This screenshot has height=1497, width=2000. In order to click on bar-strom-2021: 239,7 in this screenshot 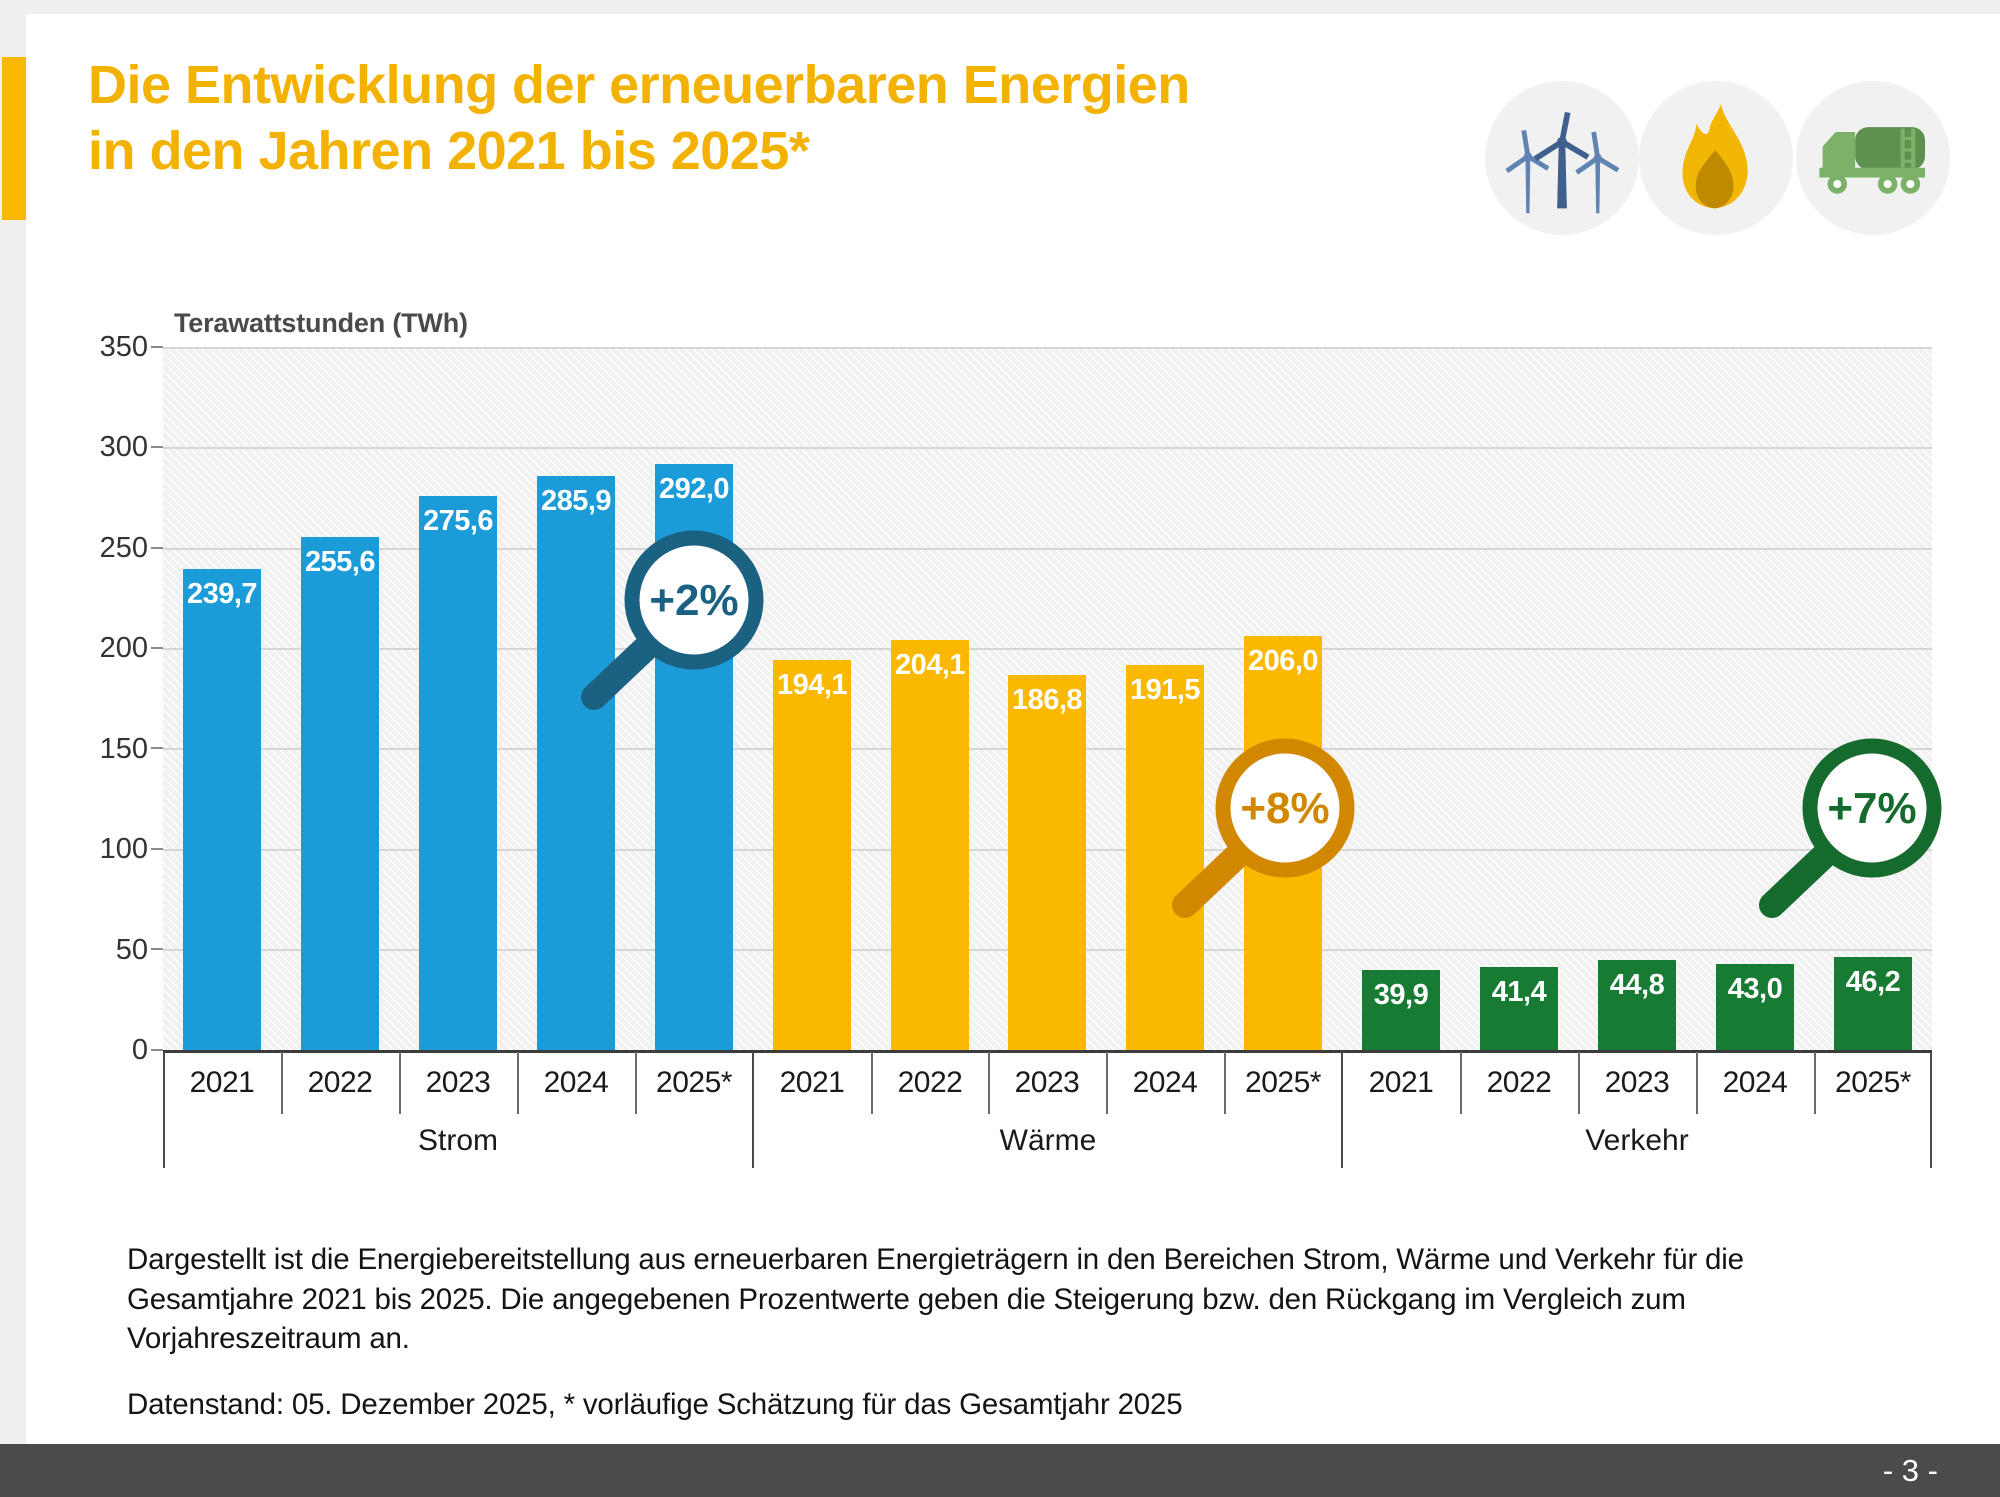, I will do `click(222, 809)`.